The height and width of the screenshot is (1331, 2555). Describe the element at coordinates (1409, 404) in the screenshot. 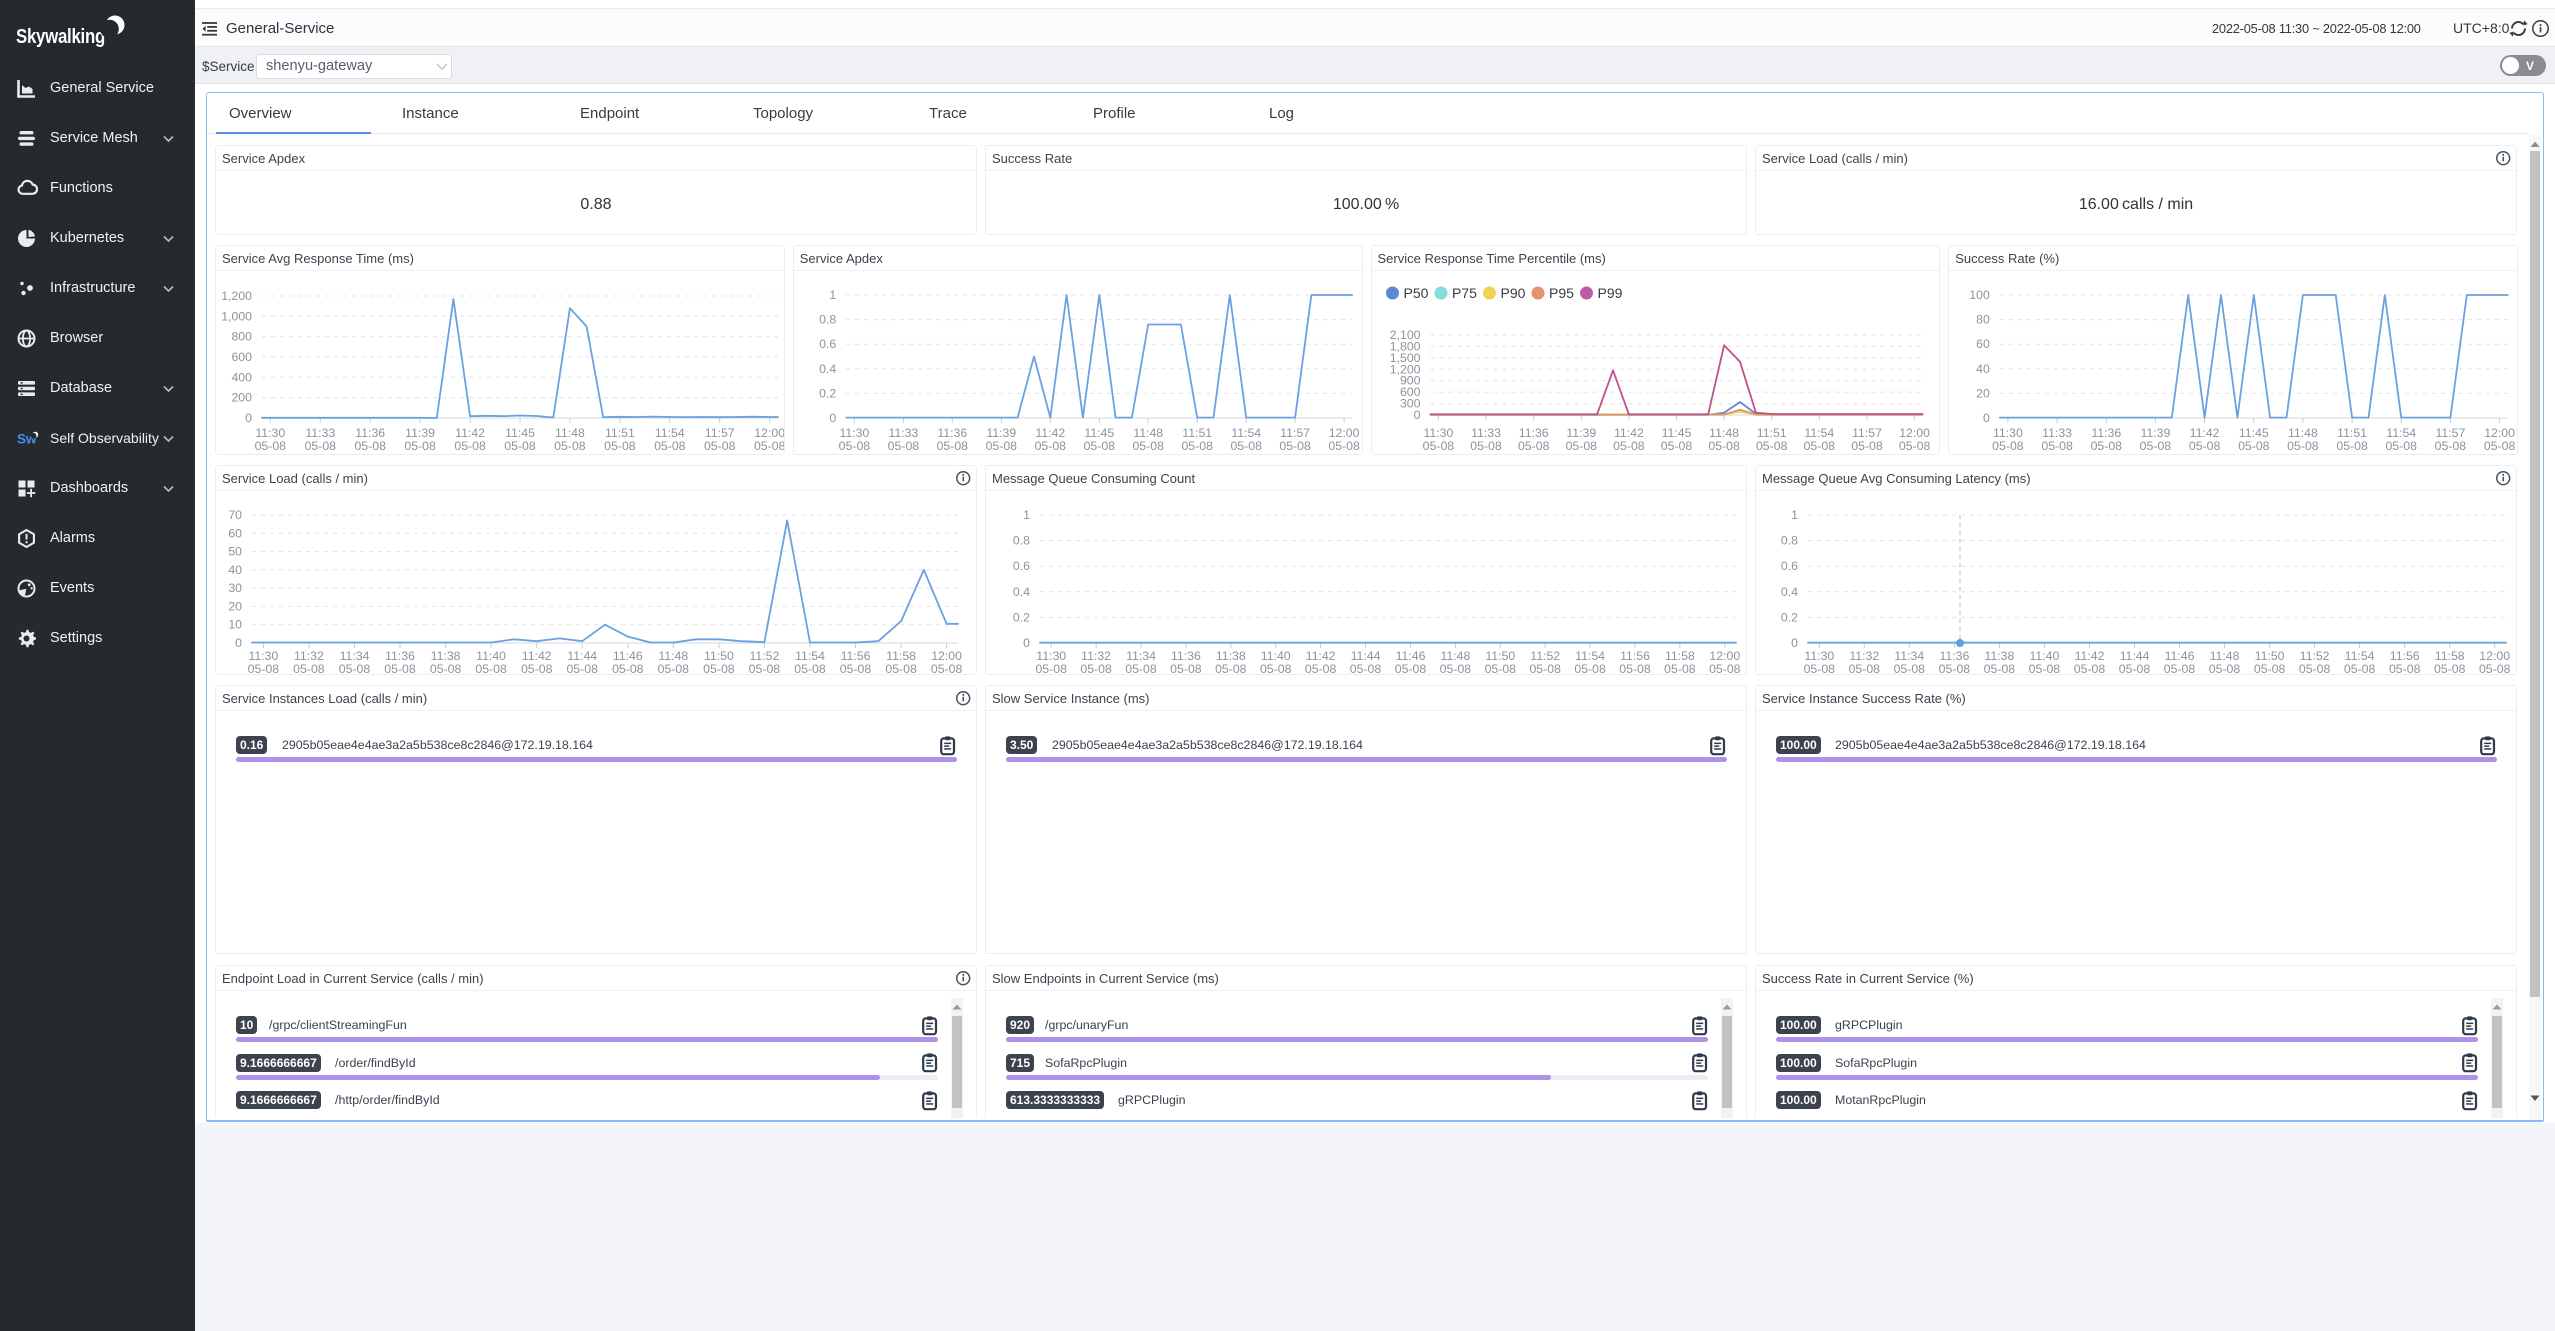

I see `svg-text: 300` at that location.